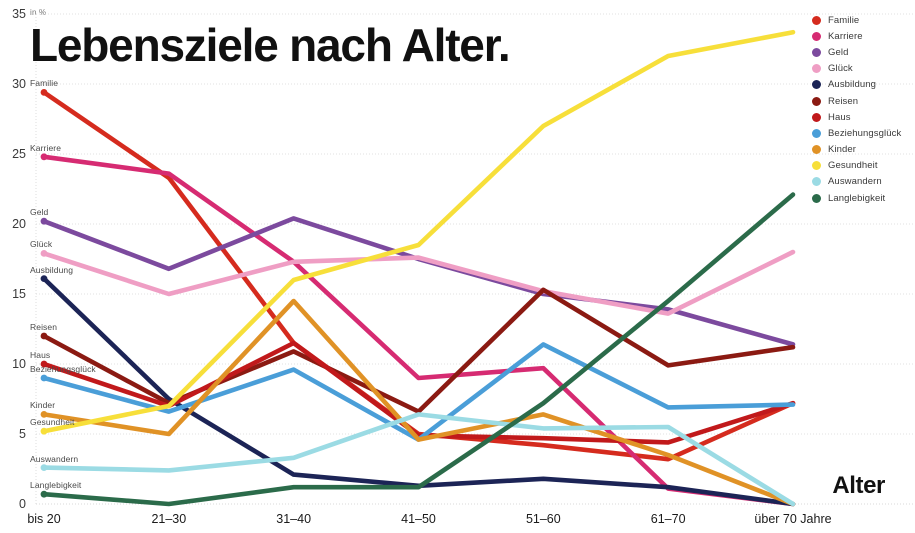 This screenshot has width=915, height=533. Describe the element at coordinates (863, 101) in the screenshot. I see `legend-item: Reisen` at that location.